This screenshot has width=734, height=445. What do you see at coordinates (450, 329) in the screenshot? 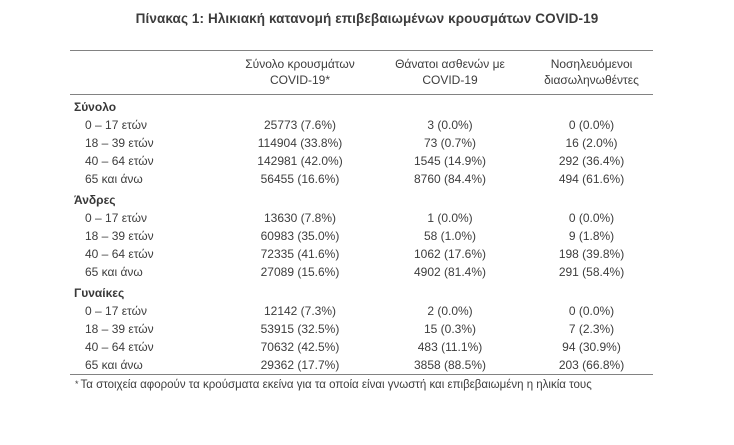
I see `deaths-cell: 15 (0.3%)` at bounding box center [450, 329].